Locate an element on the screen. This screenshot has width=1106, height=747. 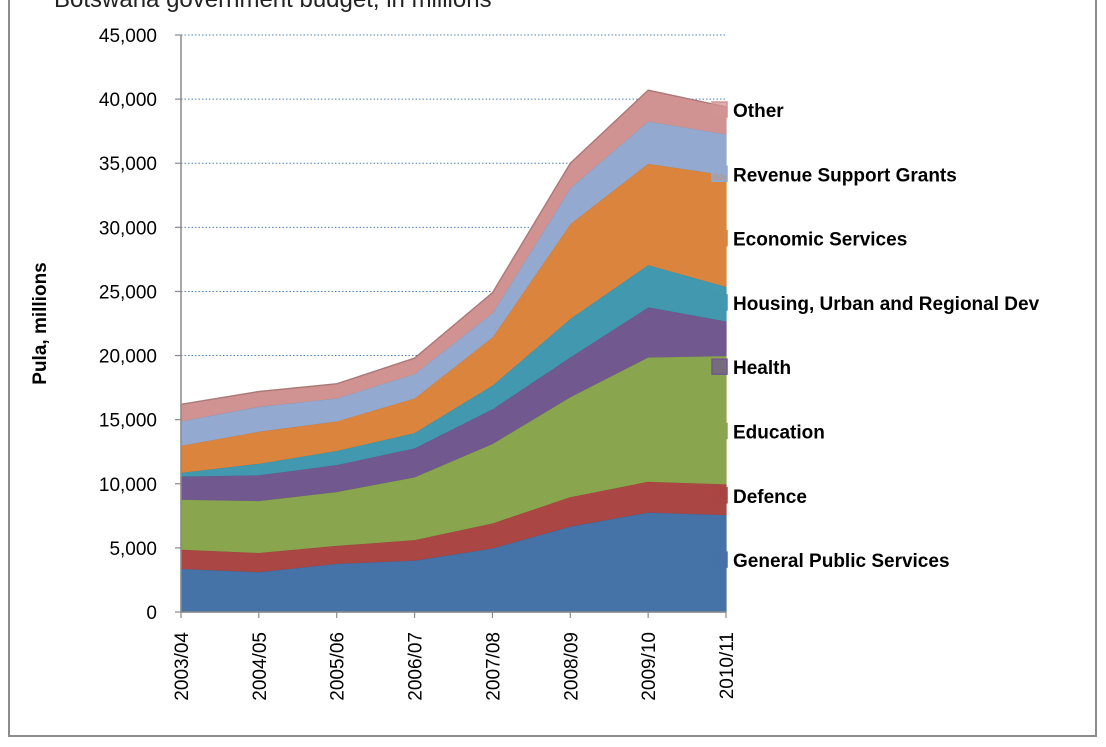
legend-label-general-public-services: General Public Services is located at coordinates (841, 561).